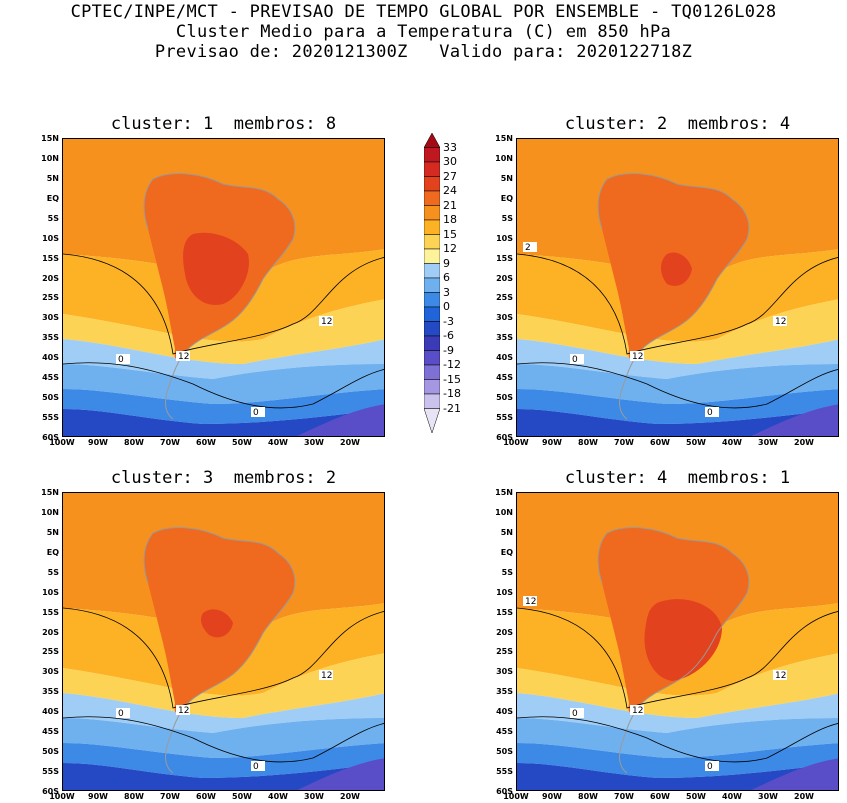 Image resolution: width=847 pixels, height=803 pixels. What do you see at coordinates (504, 358) in the screenshot?
I see `lat-tick-label: 40S` at bounding box center [504, 358].